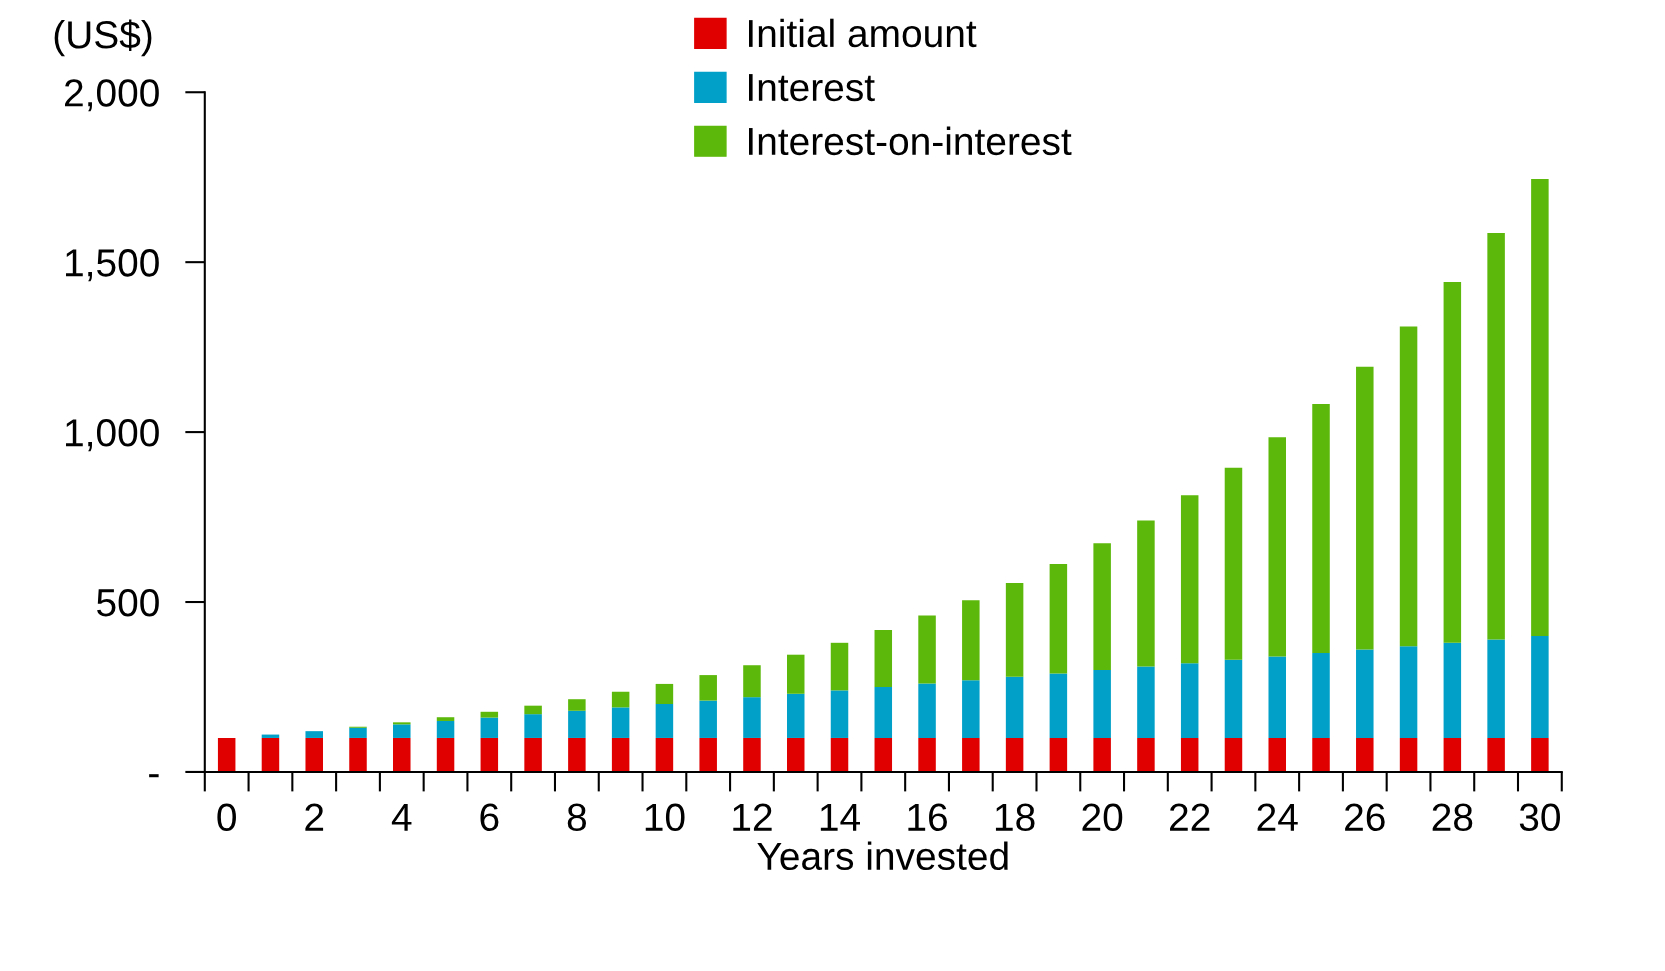 The height and width of the screenshot is (971, 1665). What do you see at coordinates (1365, 817) in the screenshot?
I see `x-tick-label: 26` at bounding box center [1365, 817].